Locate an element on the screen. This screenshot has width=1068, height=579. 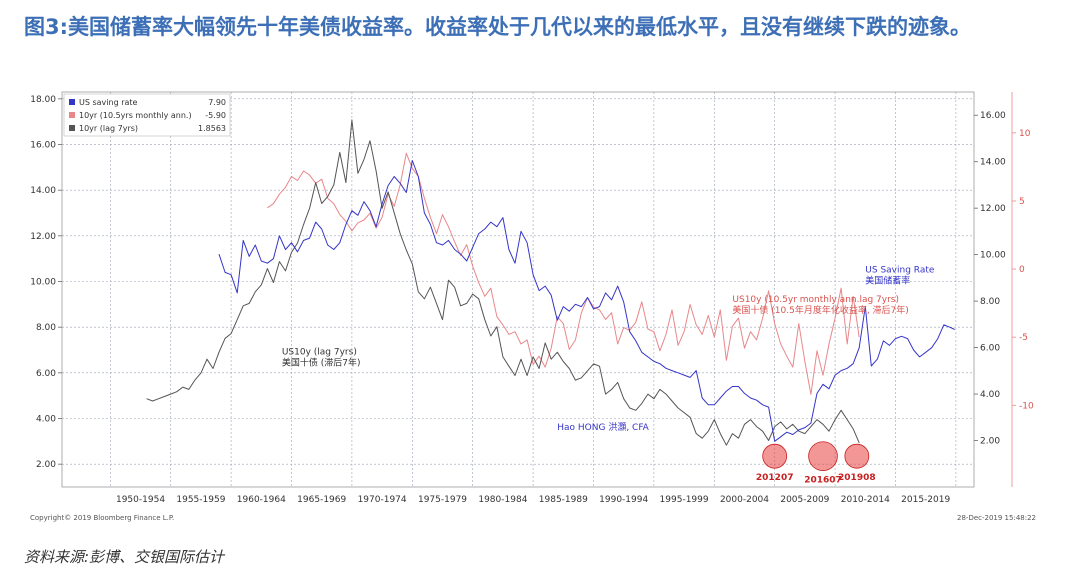
right-inner-tick-label: 6.00 is located at coordinates (990, 349).